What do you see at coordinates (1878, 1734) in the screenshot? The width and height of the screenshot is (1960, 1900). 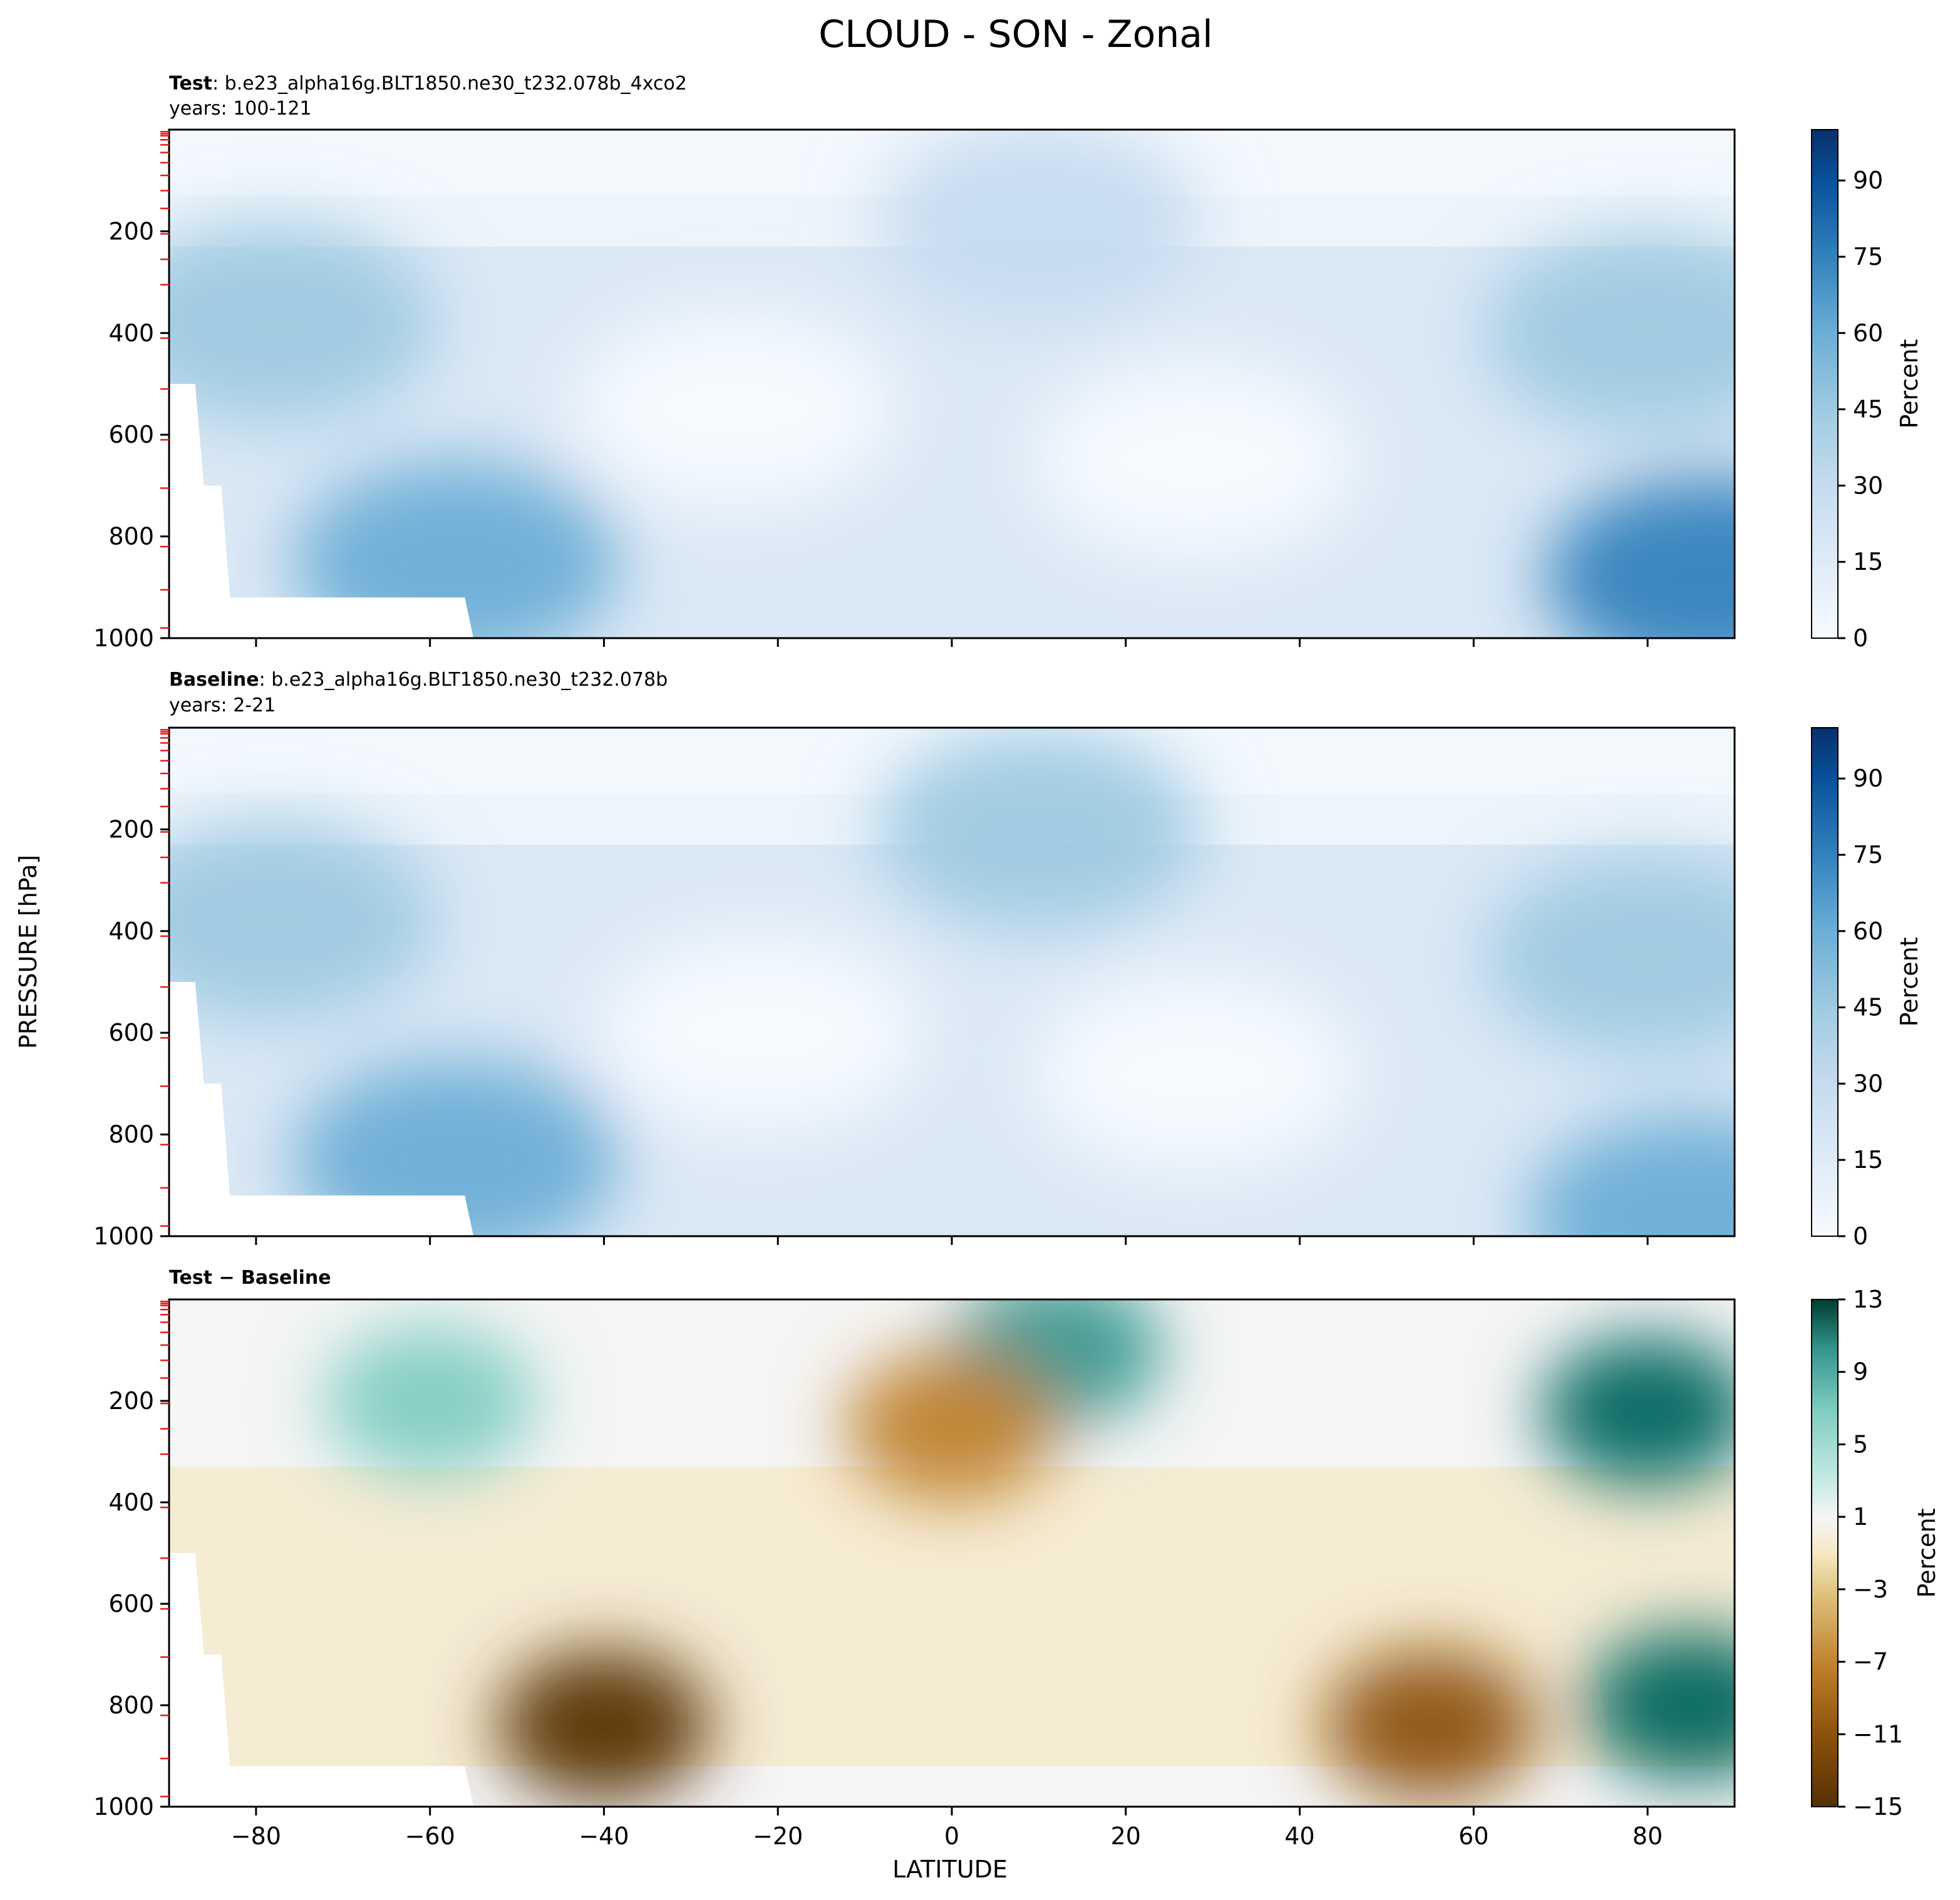 I see `colorbar-tick-label: −11` at bounding box center [1878, 1734].